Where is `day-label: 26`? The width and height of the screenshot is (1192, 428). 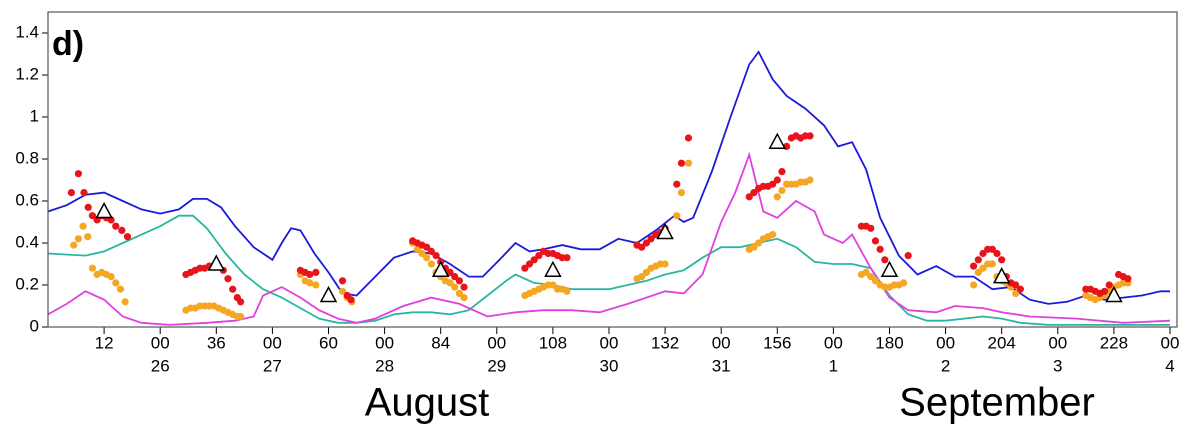
day-label: 26 is located at coordinates (160, 365).